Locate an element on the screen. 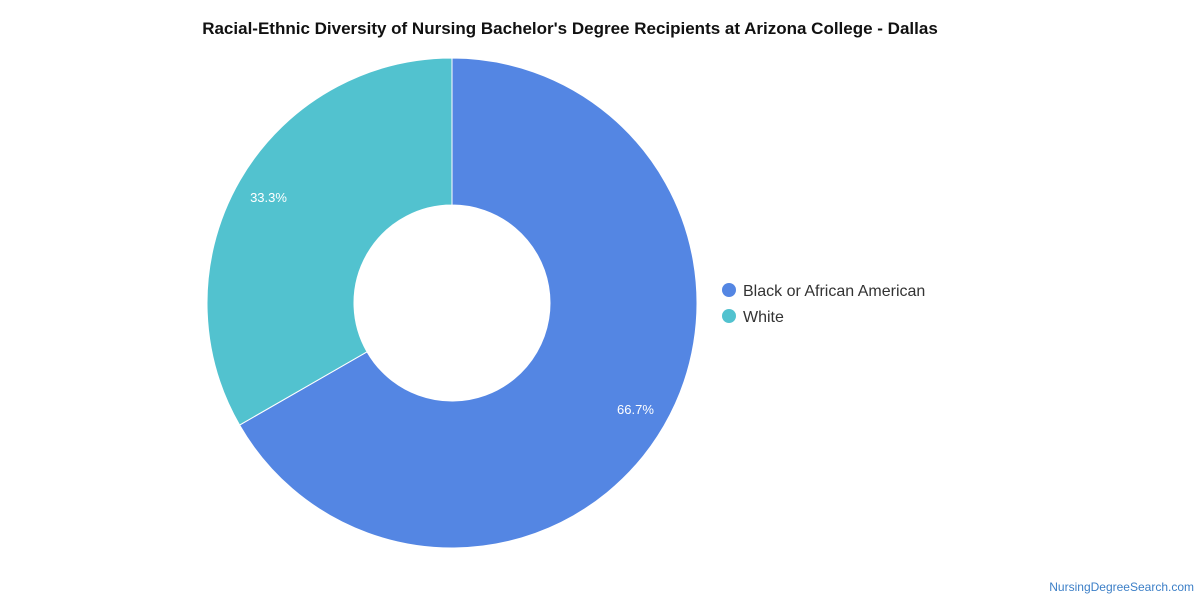 The width and height of the screenshot is (1200, 600). slice-white is located at coordinates (329, 241).